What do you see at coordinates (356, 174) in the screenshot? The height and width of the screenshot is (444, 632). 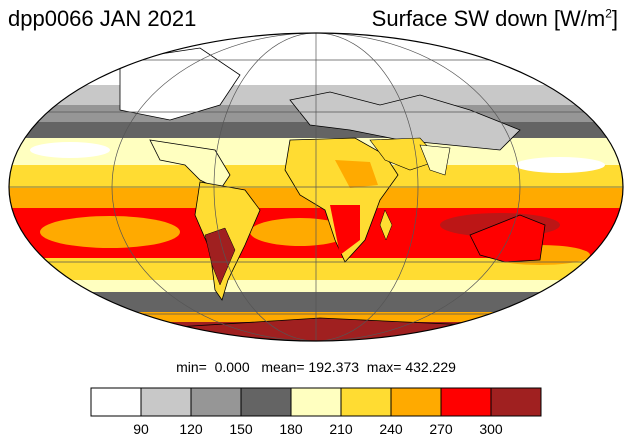 I see `sahel-region` at bounding box center [356, 174].